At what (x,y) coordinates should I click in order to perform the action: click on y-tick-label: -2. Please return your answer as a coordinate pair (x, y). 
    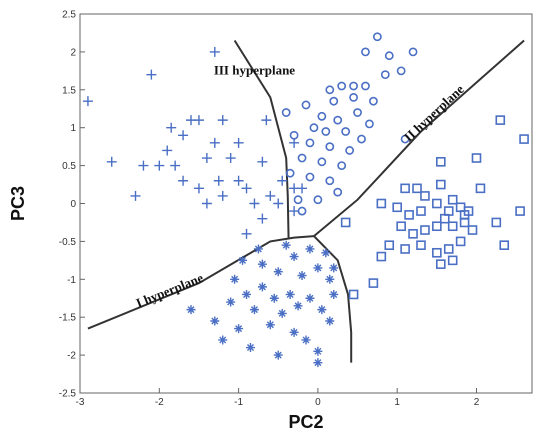
    Looking at the image, I should click on (71, 356).